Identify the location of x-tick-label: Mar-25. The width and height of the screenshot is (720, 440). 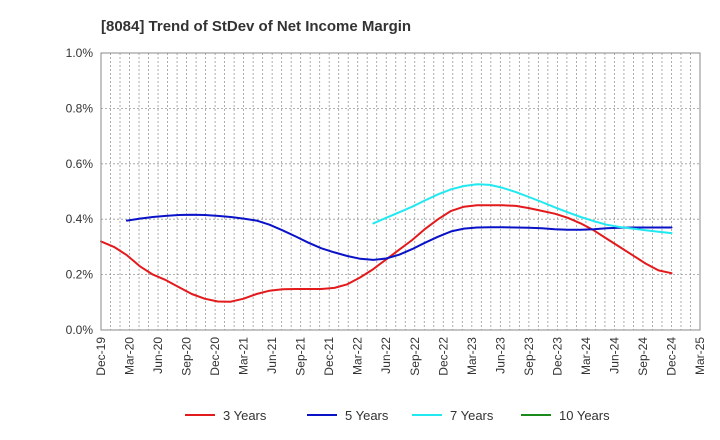
(700, 356).